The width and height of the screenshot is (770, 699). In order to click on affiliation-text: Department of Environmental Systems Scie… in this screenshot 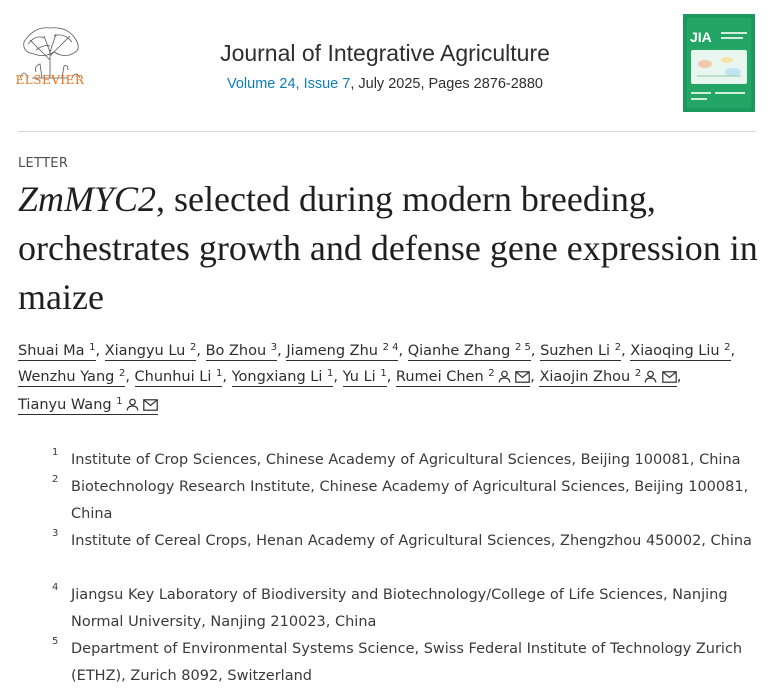, I will do `click(407, 662)`.